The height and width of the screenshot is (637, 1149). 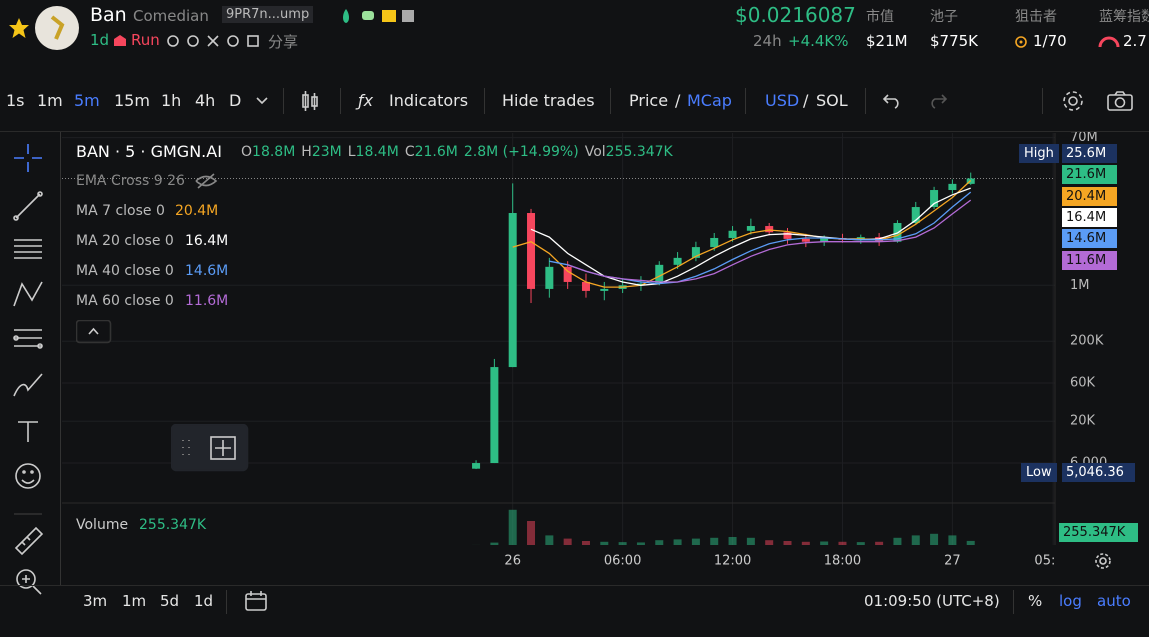 I want to click on price-toggle: Price, so click(x=649, y=100).